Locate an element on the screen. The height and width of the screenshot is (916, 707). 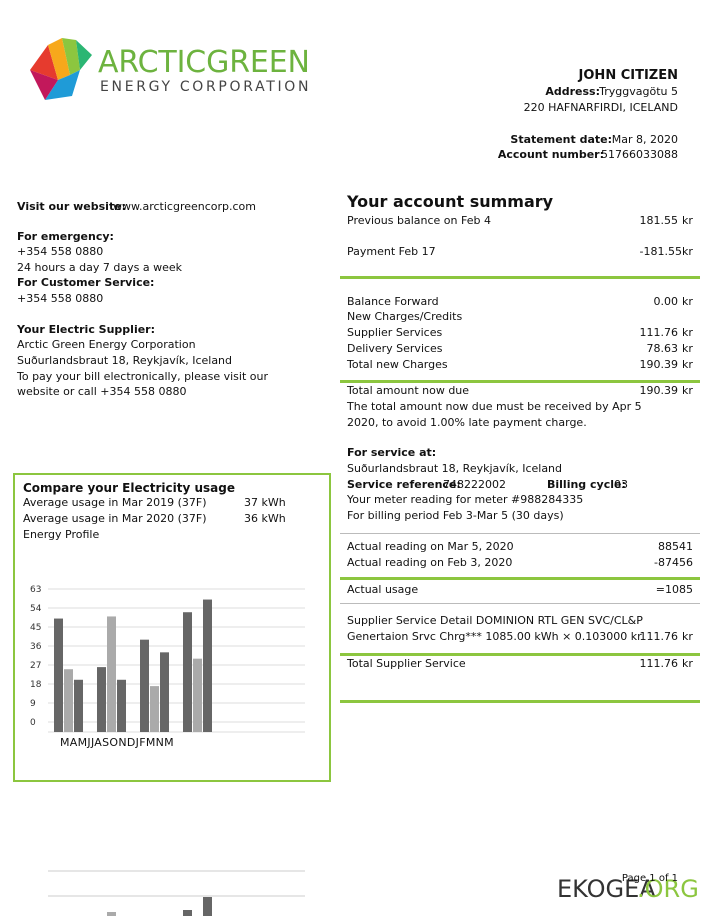
contact-line: Suðurlandsbraut 18, Reykjavík, Iceland is located at coordinates (125, 360).